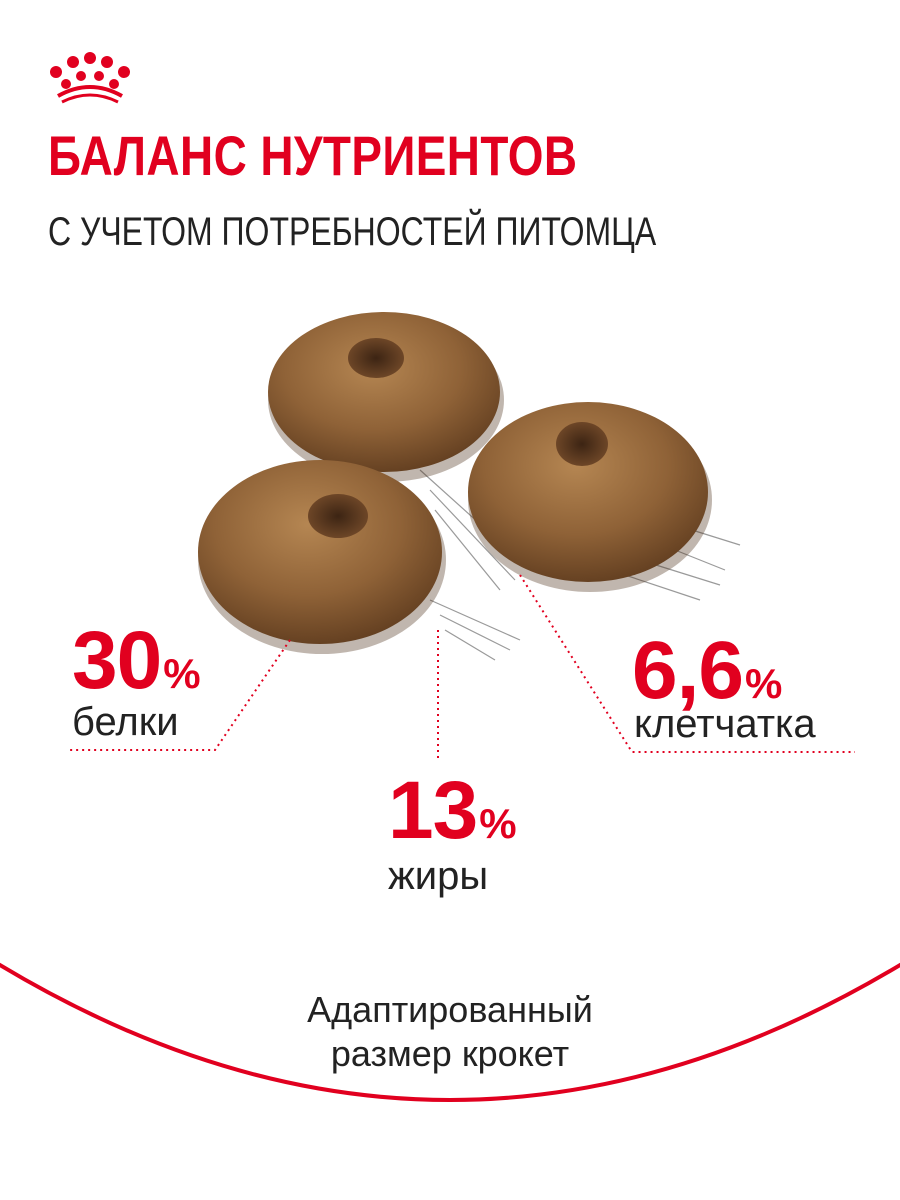 This screenshot has width=900, height=1200. What do you see at coordinates (688, 670) in the screenshot?
I see `fiber-number: 6,6` at bounding box center [688, 670].